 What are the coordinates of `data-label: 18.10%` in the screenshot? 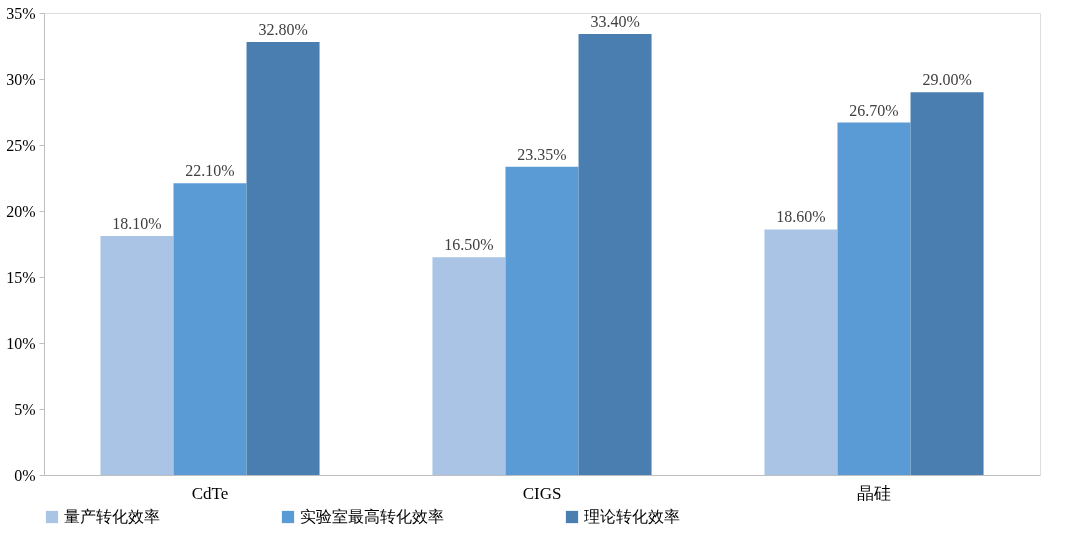 It's located at (137, 224).